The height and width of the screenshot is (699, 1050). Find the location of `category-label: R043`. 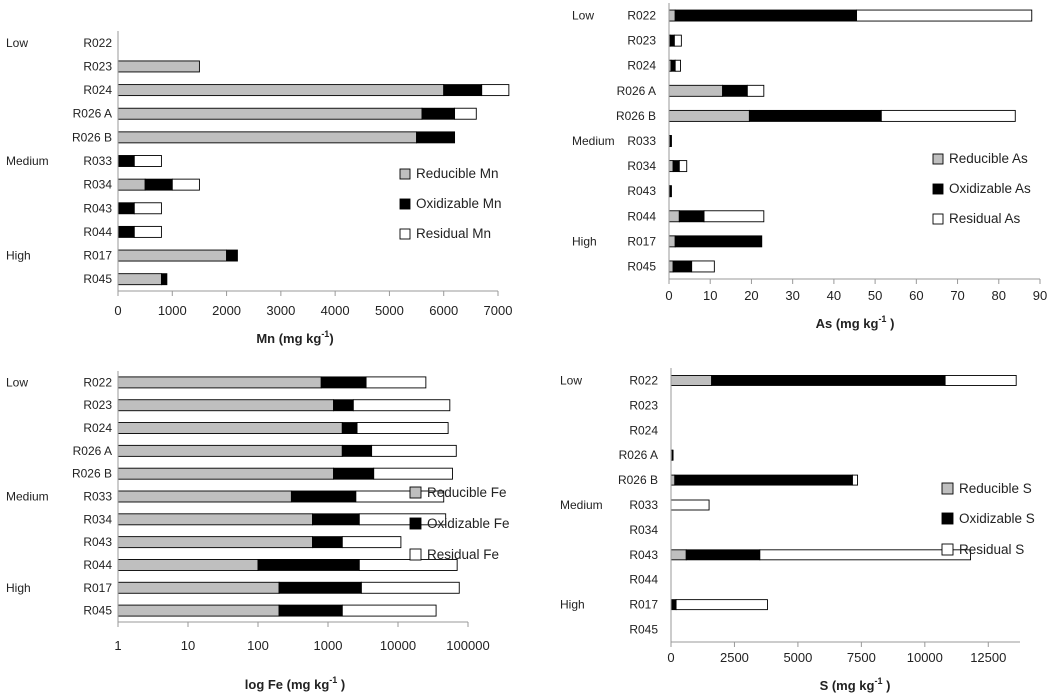

category-label: R043 is located at coordinates (97, 208).